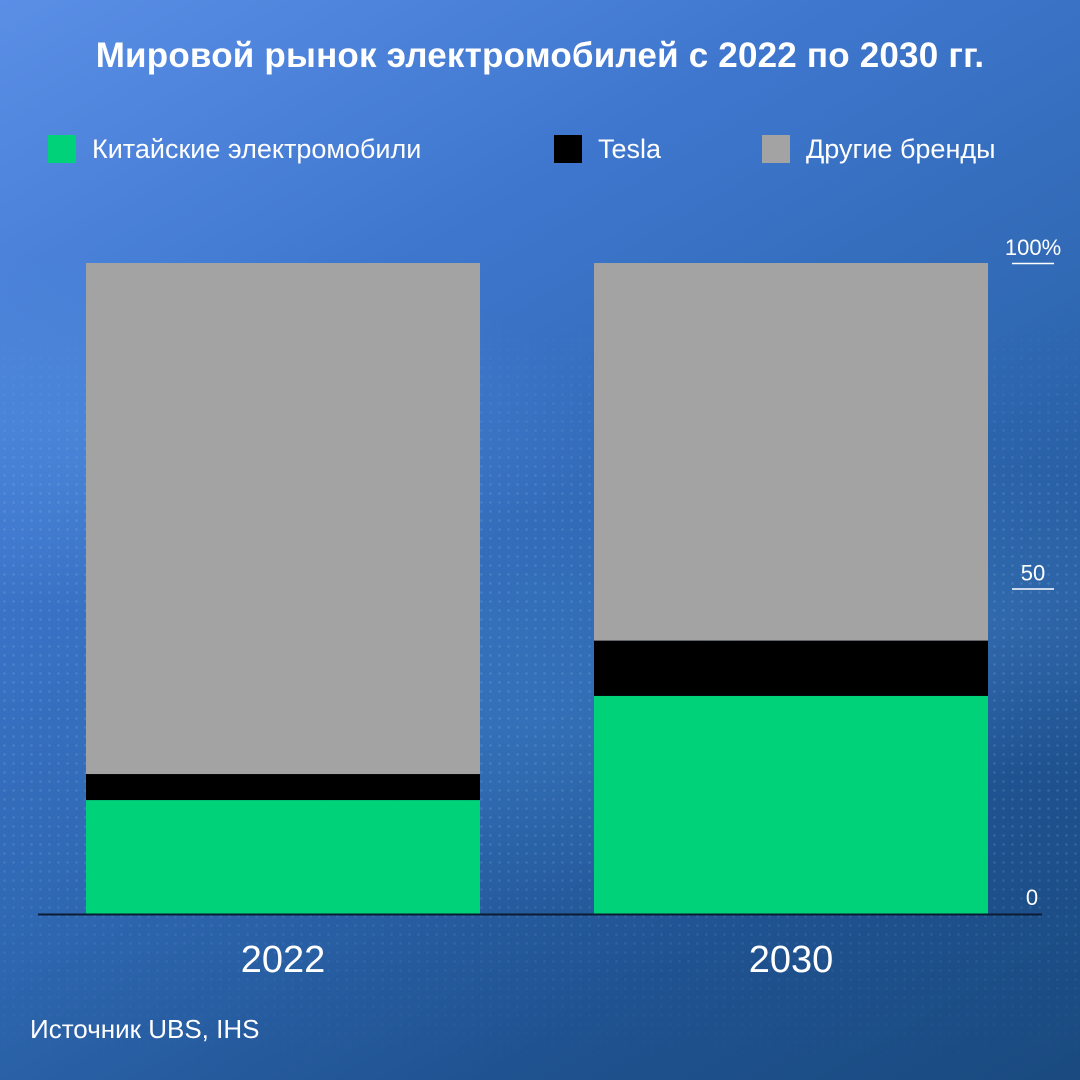 This screenshot has height=1080, width=1080. I want to click on bar-segment-tesla-2022, so click(283, 787).